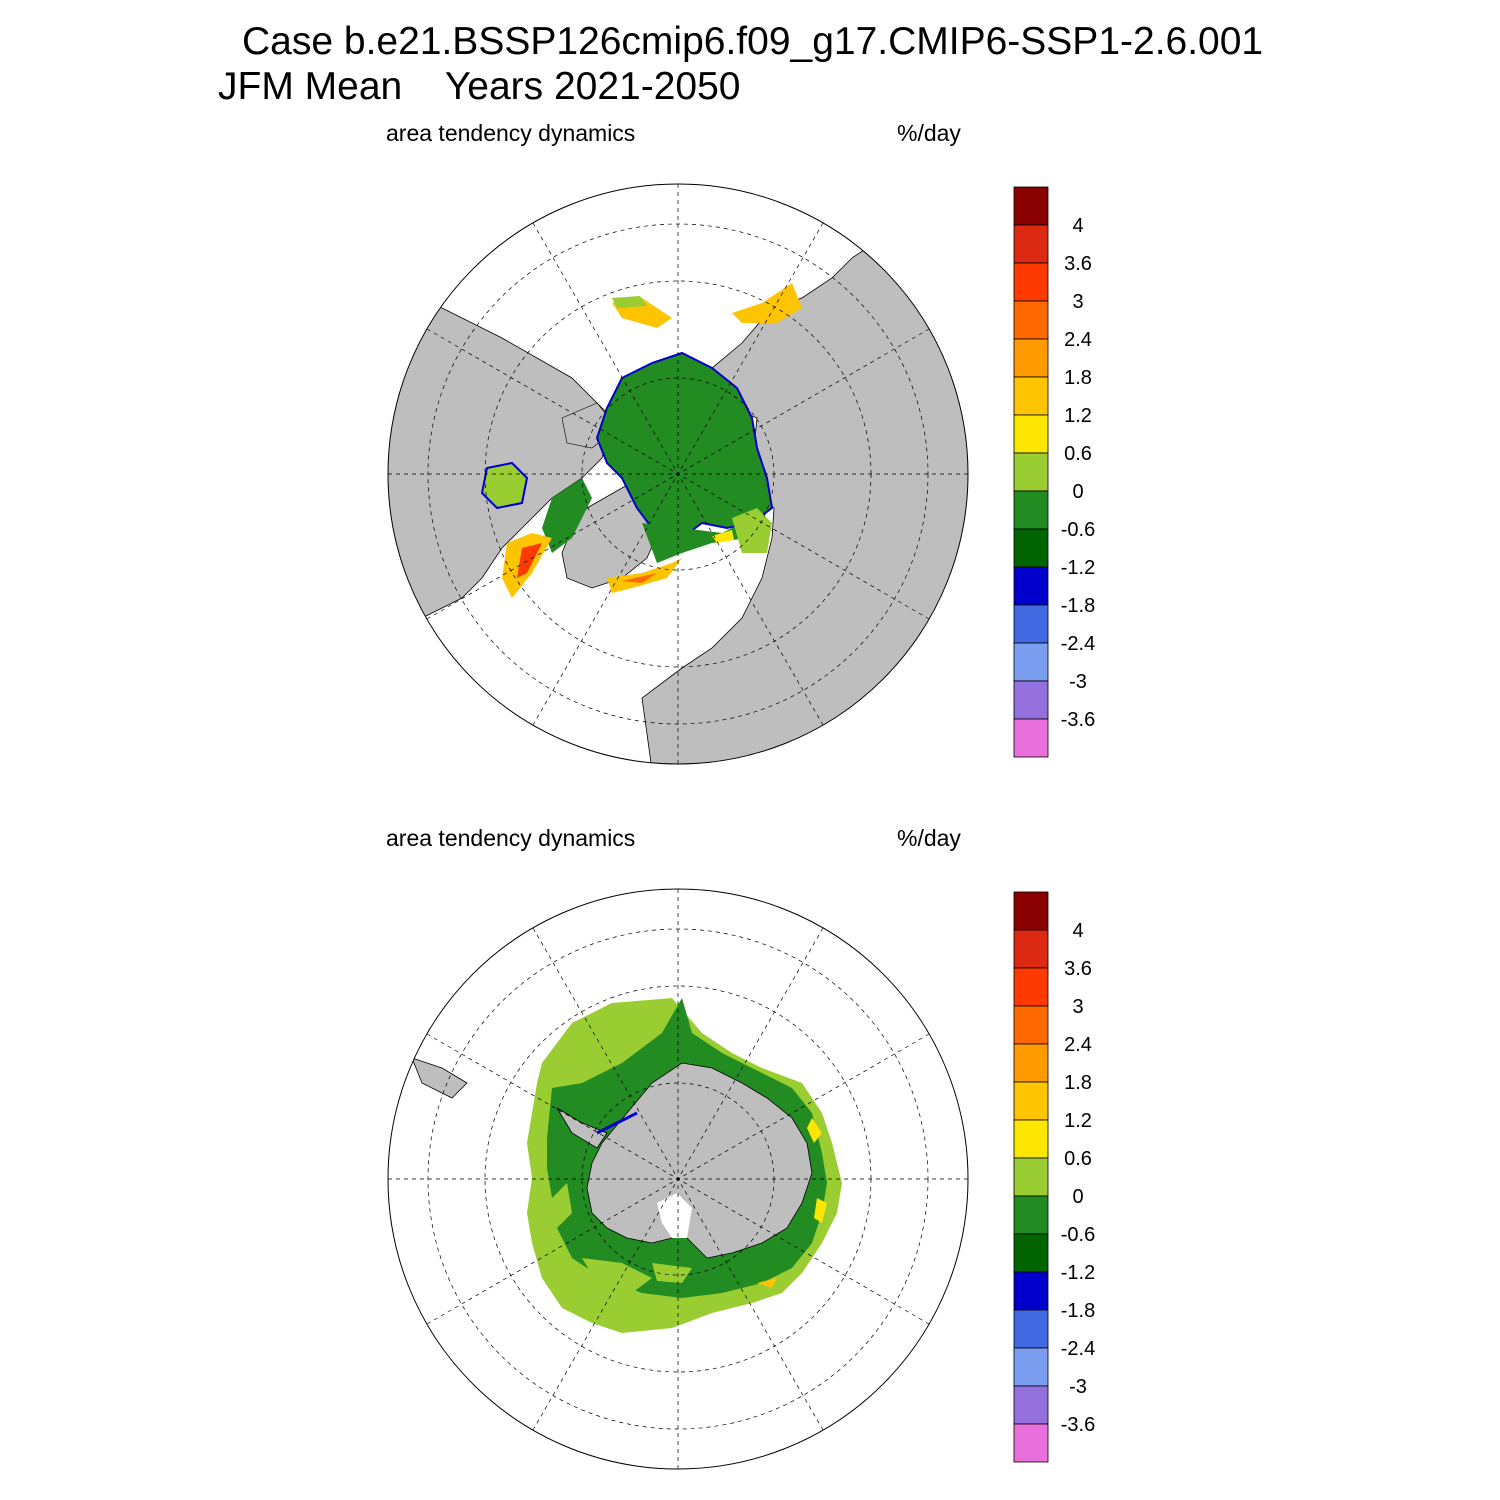 Image resolution: width=1500 pixels, height=1500 pixels. I want to click on land-antarctica, so click(699, 1160).